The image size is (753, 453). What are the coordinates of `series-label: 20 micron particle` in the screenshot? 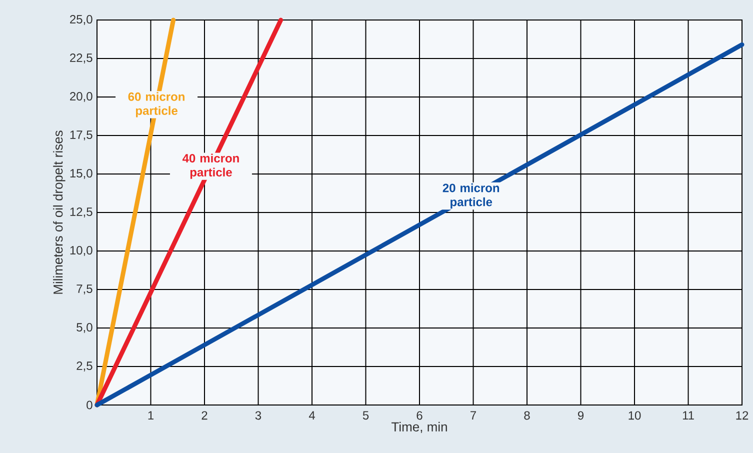 It's located at (471, 196).